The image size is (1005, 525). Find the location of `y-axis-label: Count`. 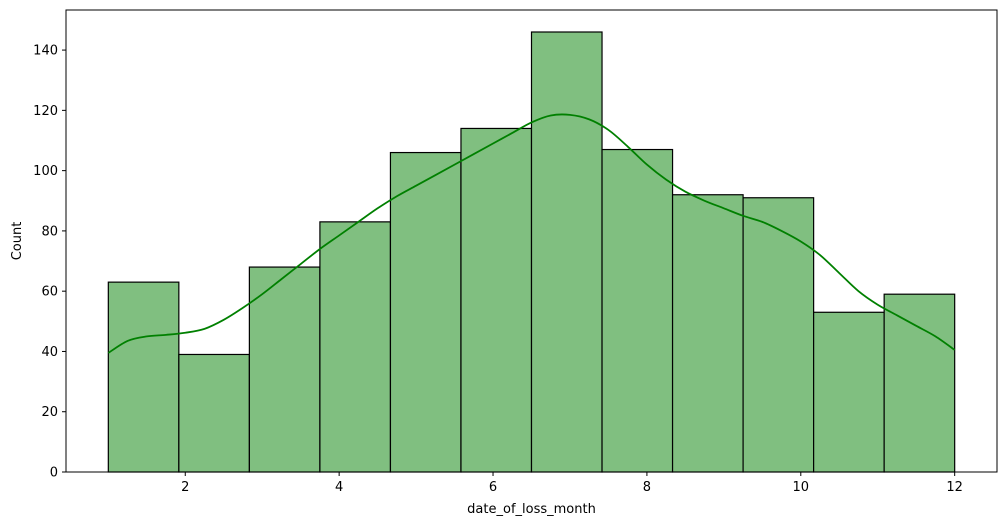

y-axis-label: Count is located at coordinates (17, 241).